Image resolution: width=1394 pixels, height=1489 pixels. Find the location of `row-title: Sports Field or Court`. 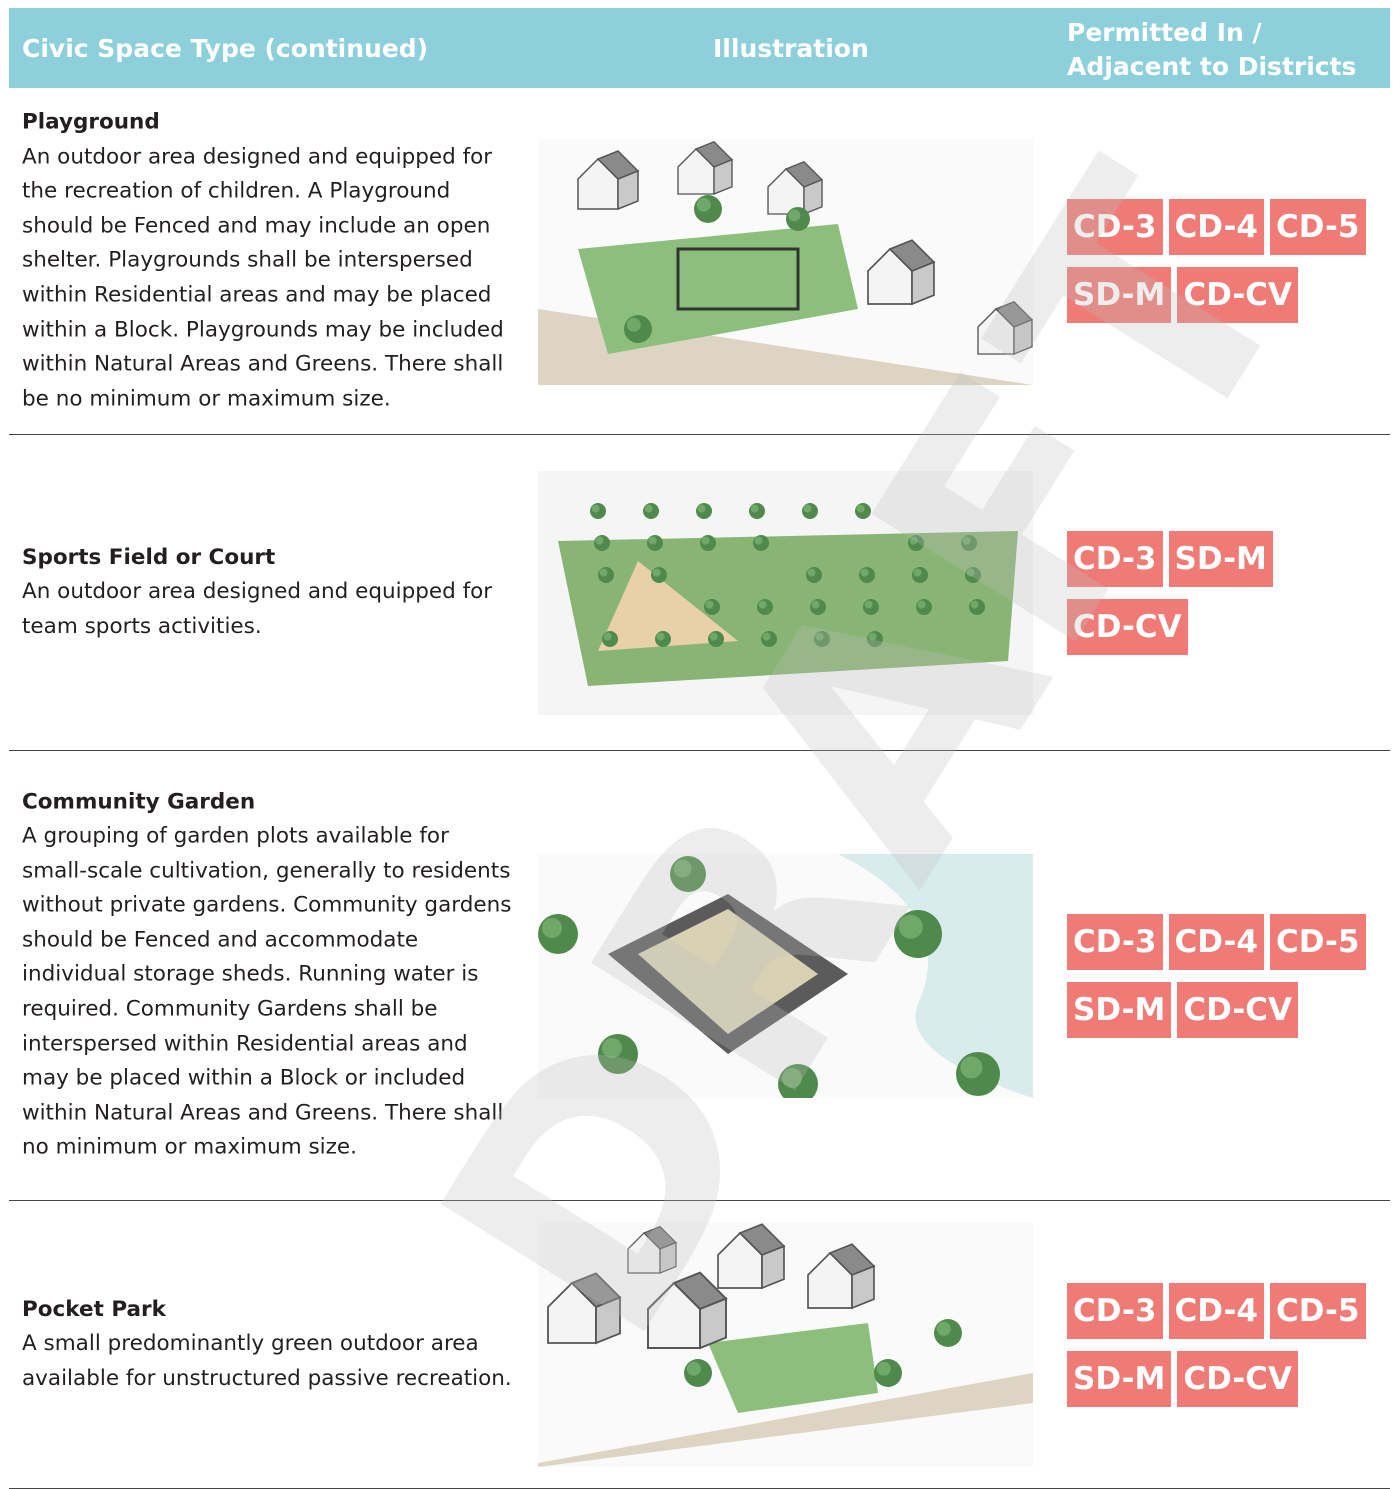

row-title: Sports Field or Court is located at coordinates (149, 557).